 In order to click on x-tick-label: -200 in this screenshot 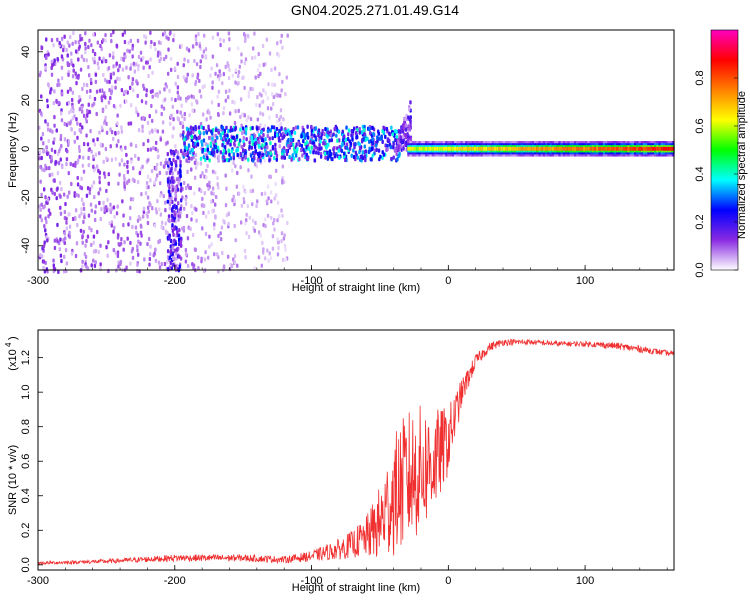, I will do `click(175, 281)`.